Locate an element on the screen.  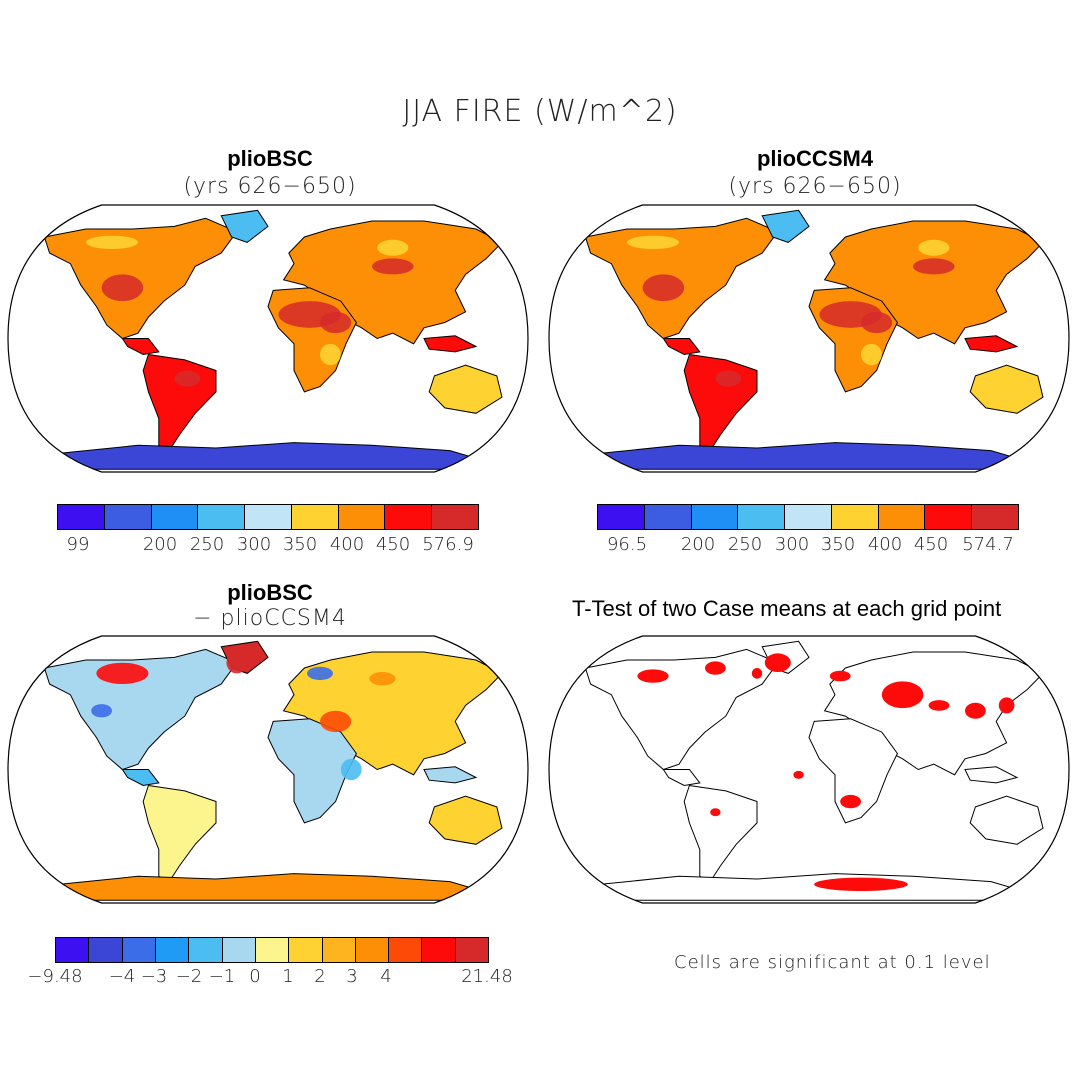
panel2-title: plioCCSM4 is located at coordinates (815, 158).